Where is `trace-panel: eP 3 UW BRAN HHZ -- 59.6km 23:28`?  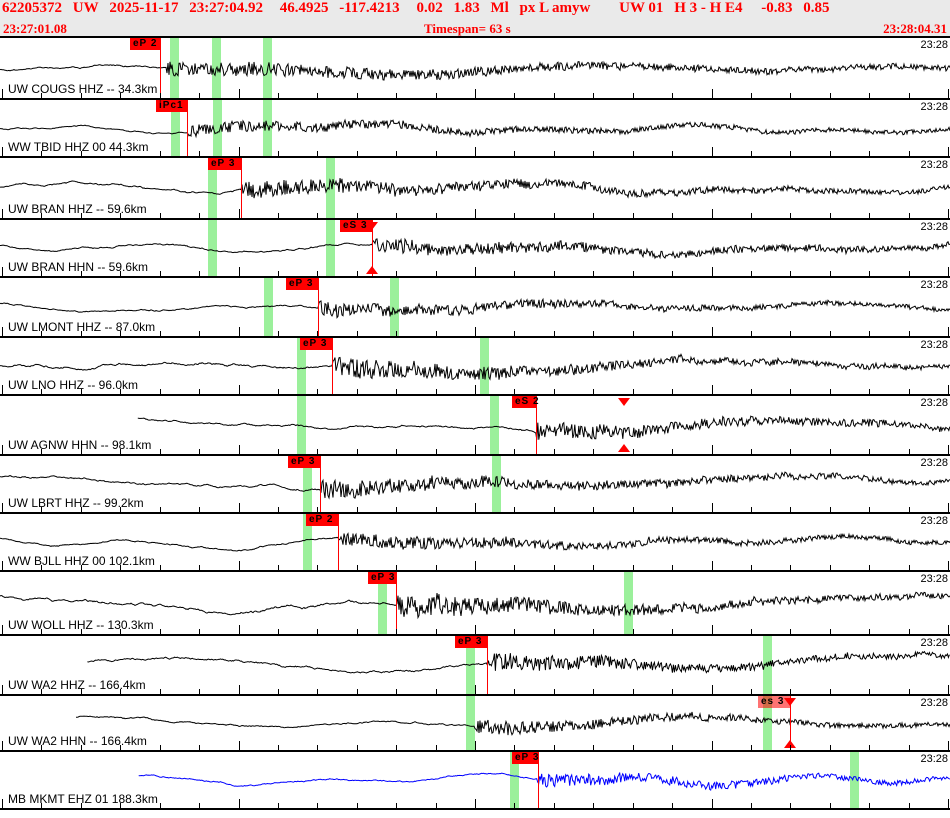 trace-panel: eP 3 UW BRAN HHZ -- 59.6km 23:28 is located at coordinates (475, 189).